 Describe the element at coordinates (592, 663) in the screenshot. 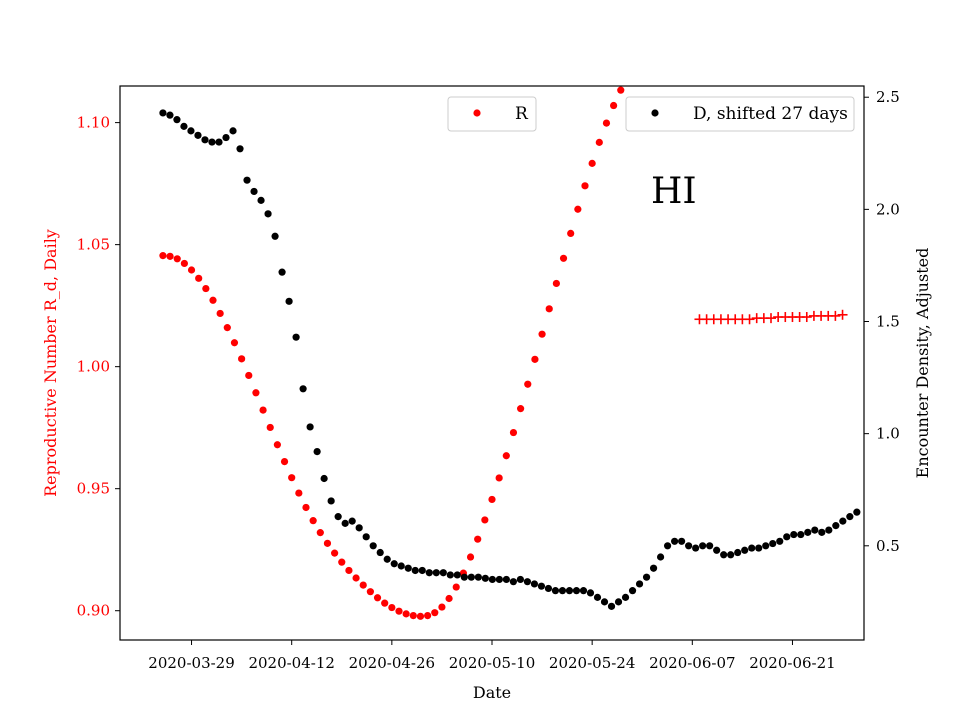

I see `x-tick-label-5: 2020-05-24` at that location.